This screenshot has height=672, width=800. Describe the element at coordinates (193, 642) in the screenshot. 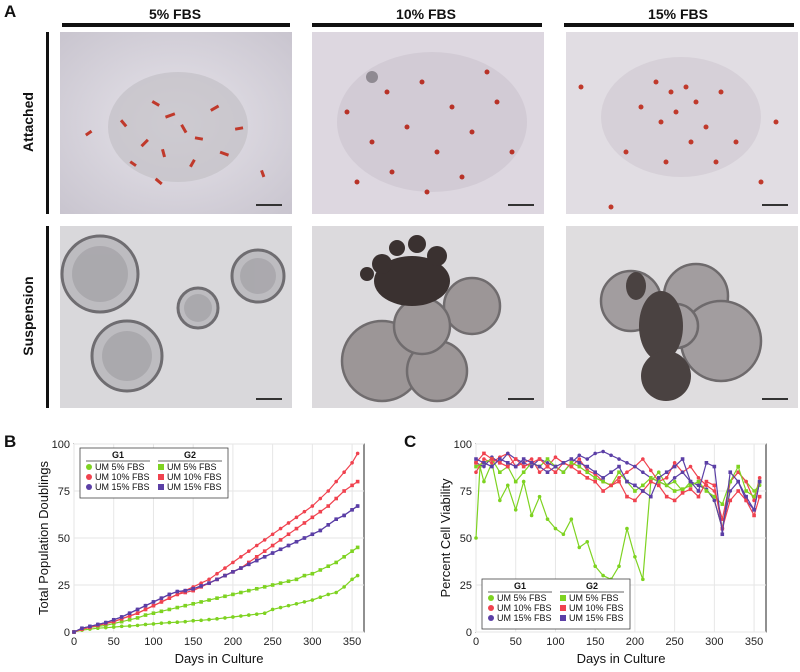

I see `chart-b-x-tick-label: 150` at that location.